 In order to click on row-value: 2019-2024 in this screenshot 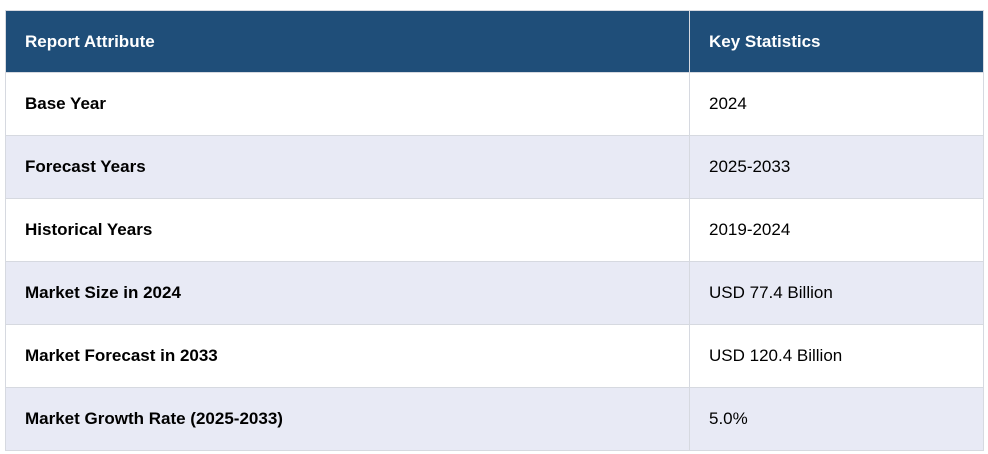, I will do `click(836, 230)`.